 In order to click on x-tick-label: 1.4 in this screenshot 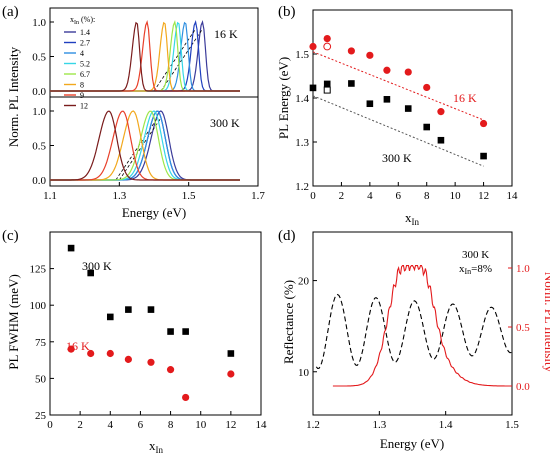, I will do `click(446, 425)`.